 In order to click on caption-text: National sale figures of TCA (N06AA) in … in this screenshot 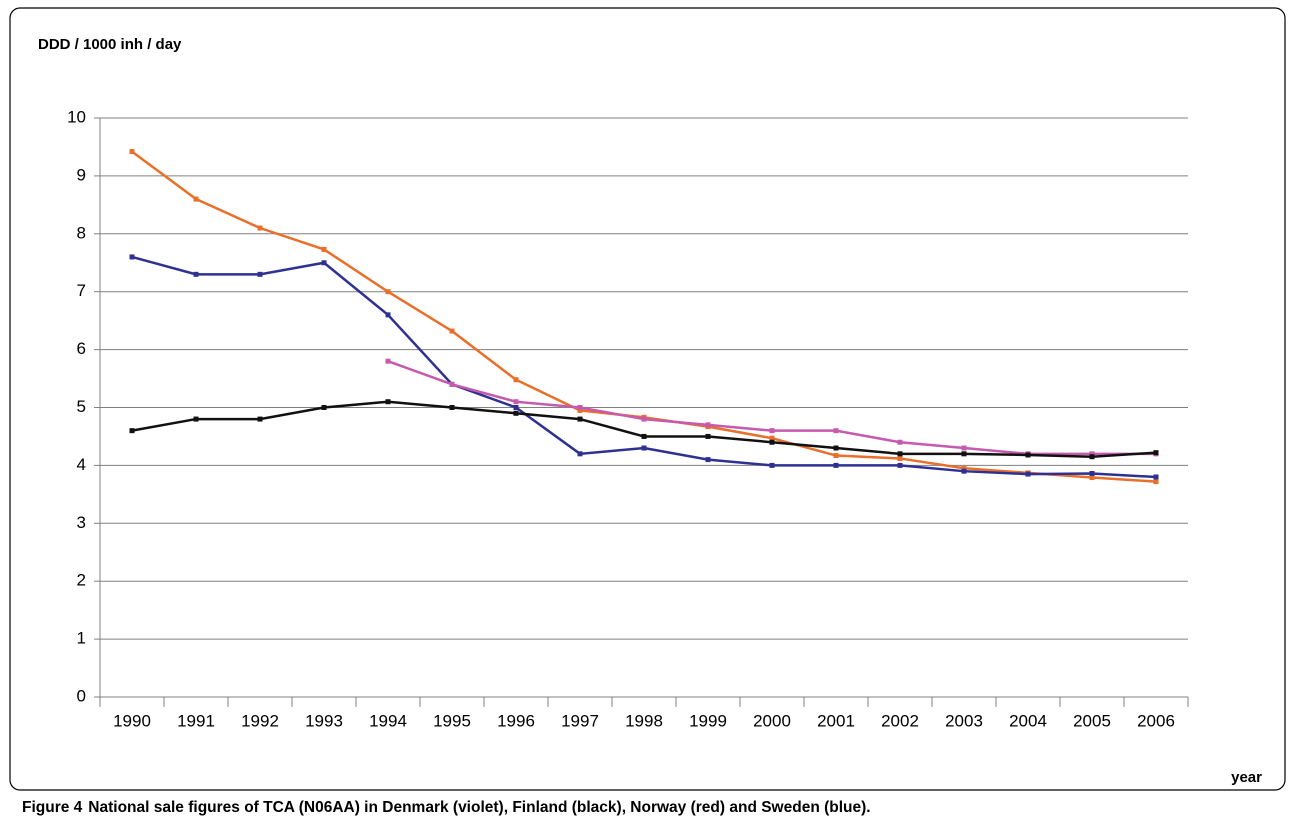, I will do `click(479, 807)`.